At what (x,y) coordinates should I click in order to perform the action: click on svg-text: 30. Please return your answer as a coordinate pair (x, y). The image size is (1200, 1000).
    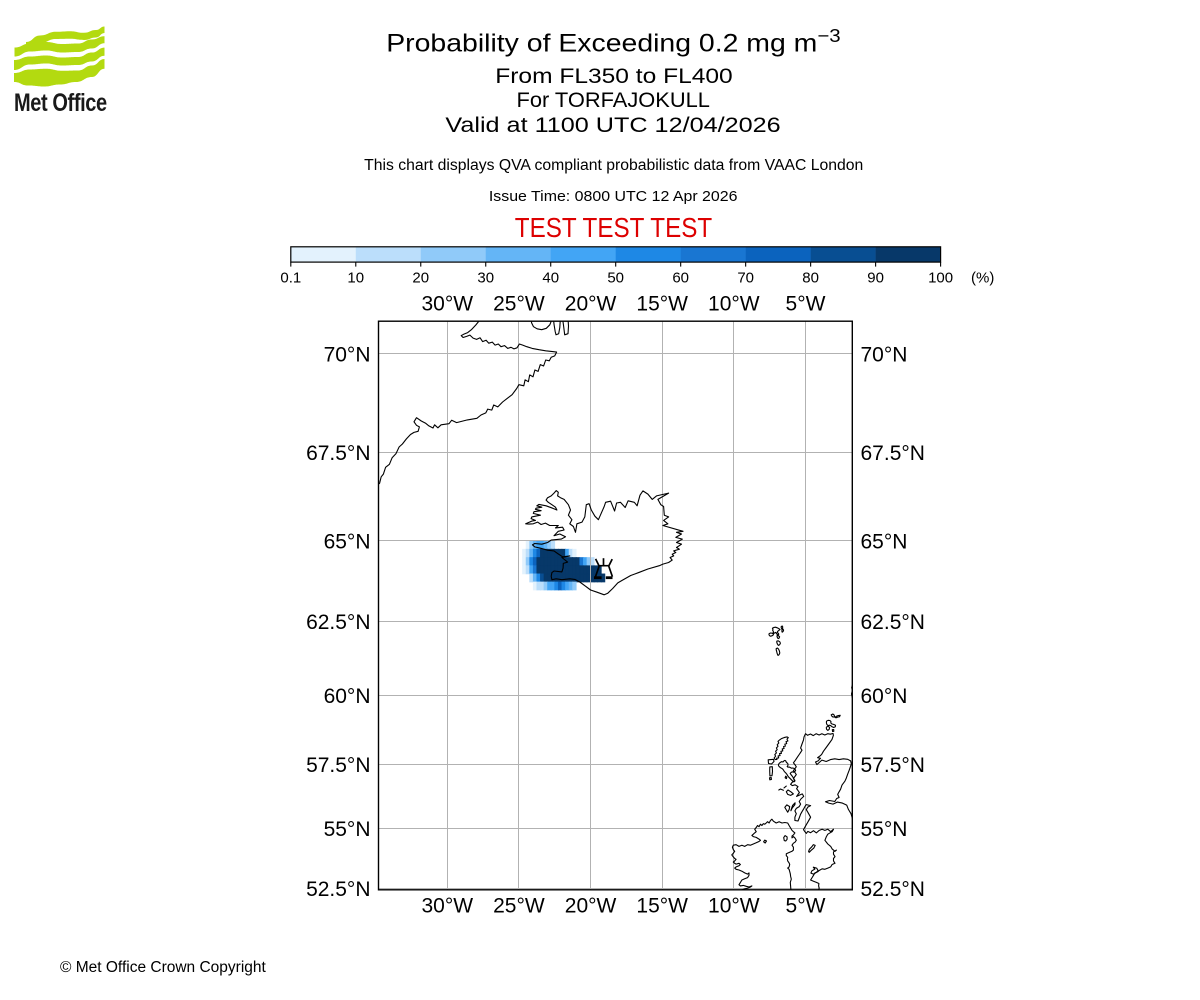
    Looking at the image, I should click on (485, 277).